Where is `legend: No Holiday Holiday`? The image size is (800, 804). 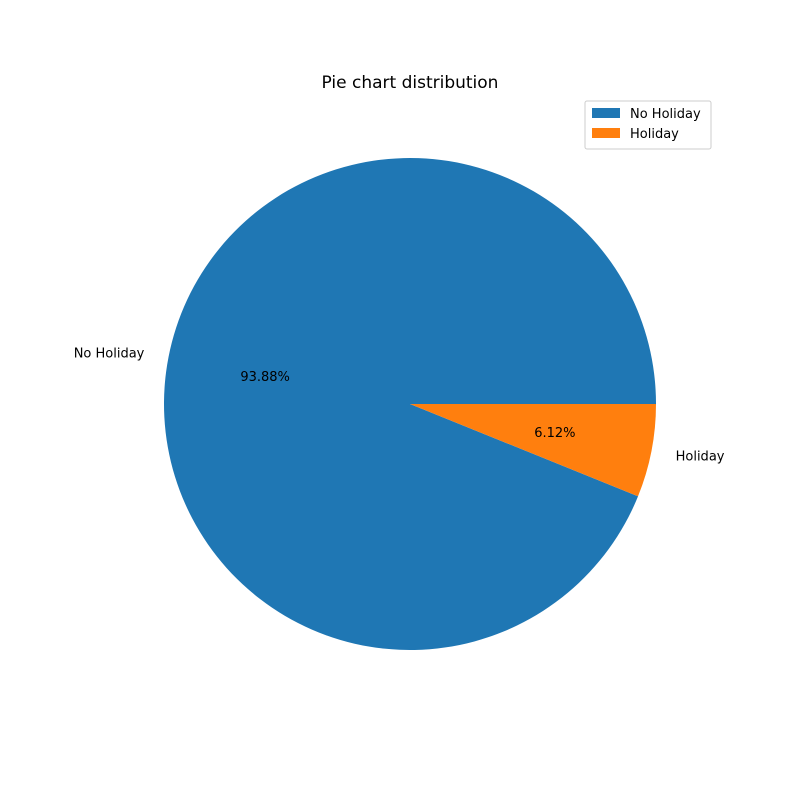
legend: No Holiday Holiday is located at coordinates (648, 125).